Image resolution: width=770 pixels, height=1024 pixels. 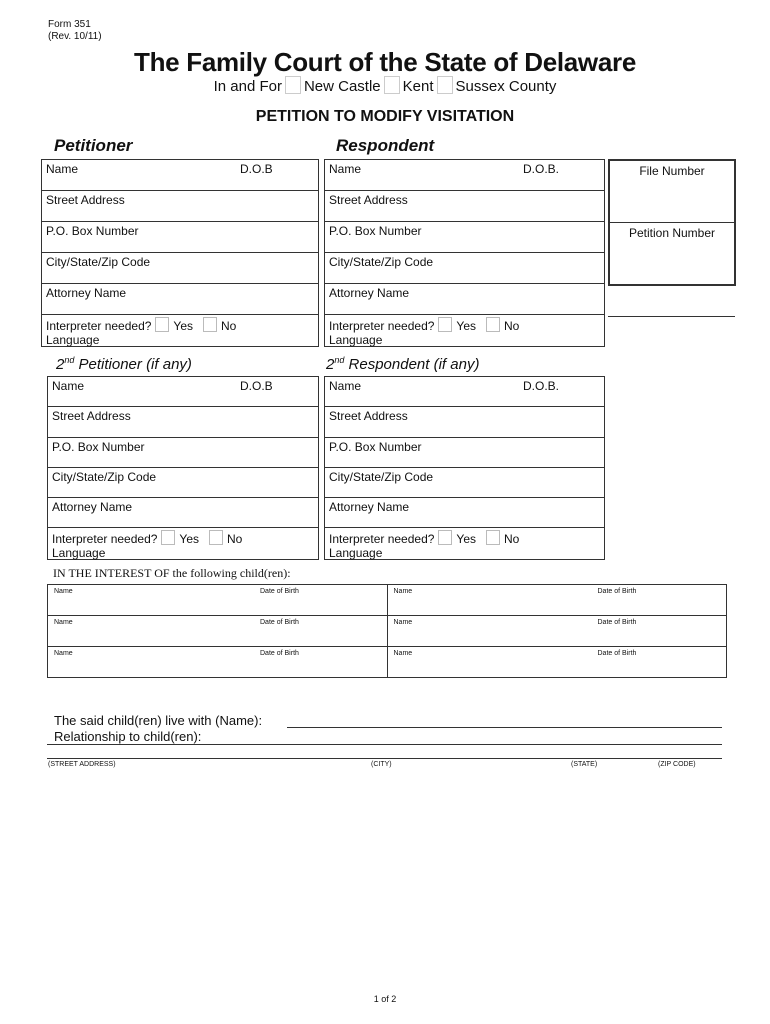 What do you see at coordinates (385, 145) in the screenshot?
I see `respondent-heading: Respondent` at bounding box center [385, 145].